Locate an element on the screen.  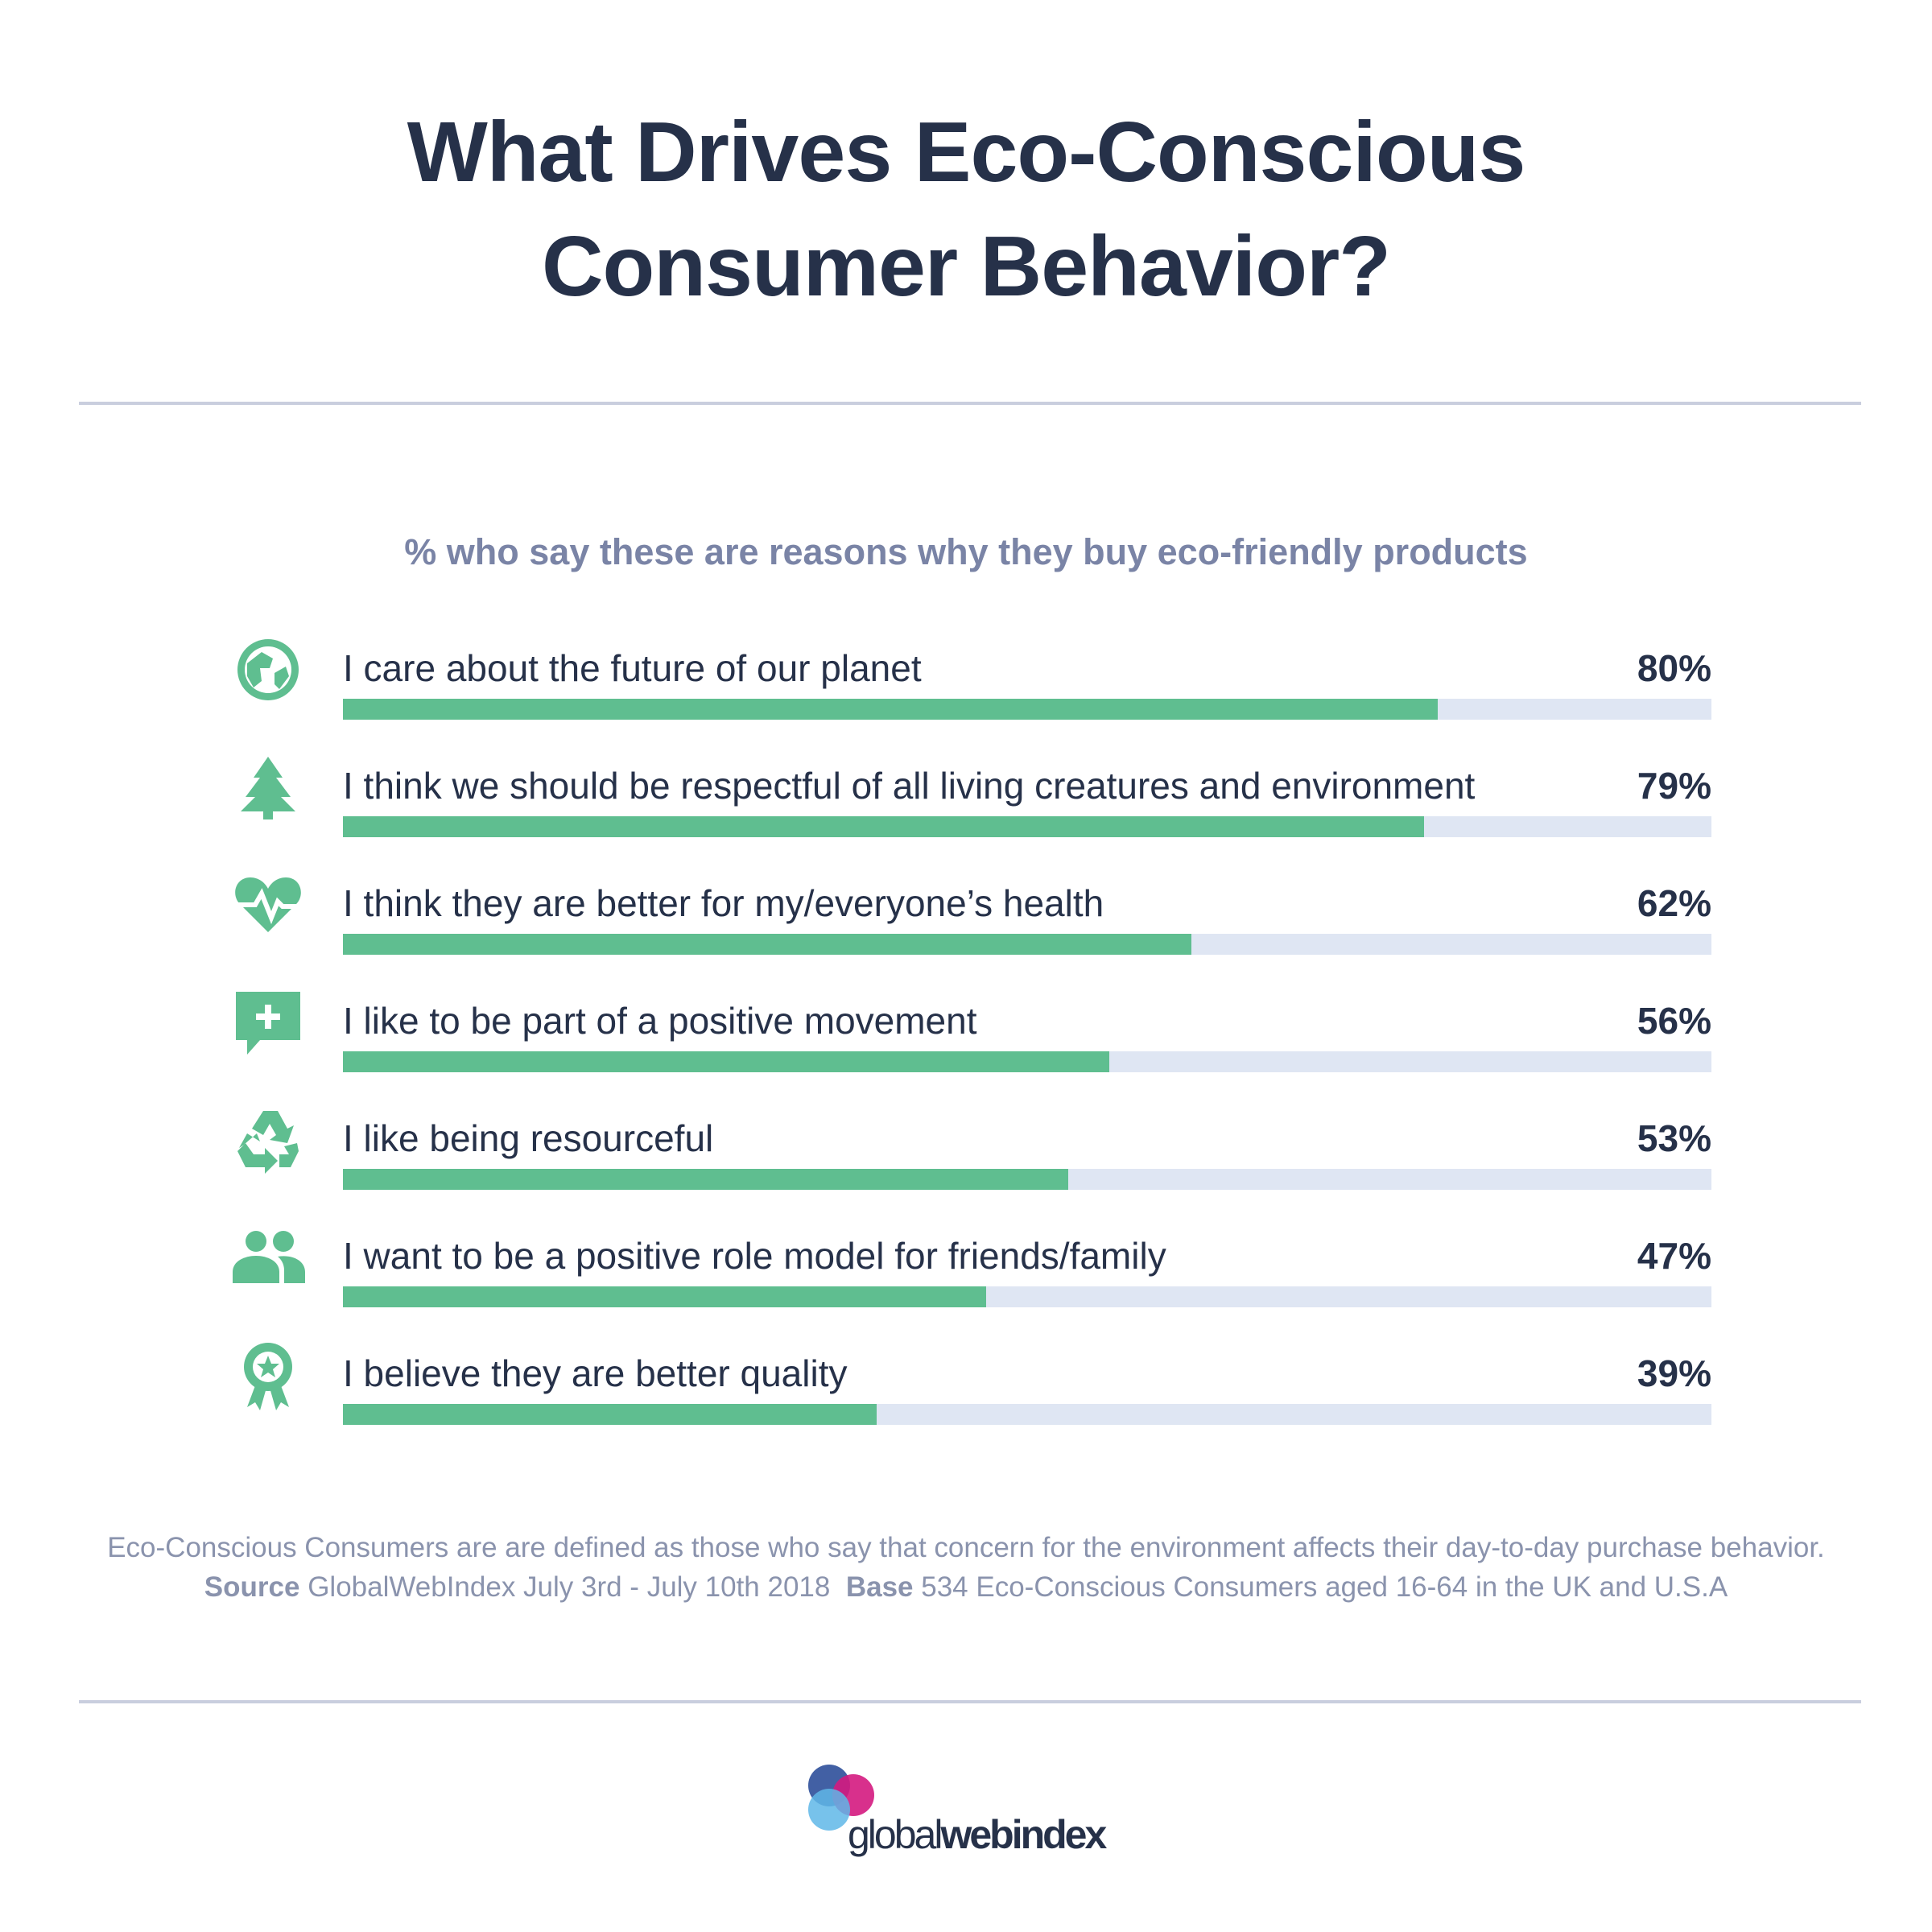
top-divider is located at coordinates (970, 403).